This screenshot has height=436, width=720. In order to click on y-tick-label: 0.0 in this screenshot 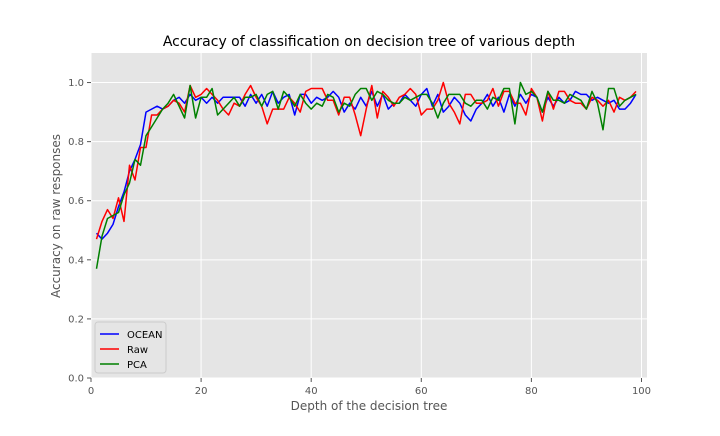, I will do `click(76, 379)`.